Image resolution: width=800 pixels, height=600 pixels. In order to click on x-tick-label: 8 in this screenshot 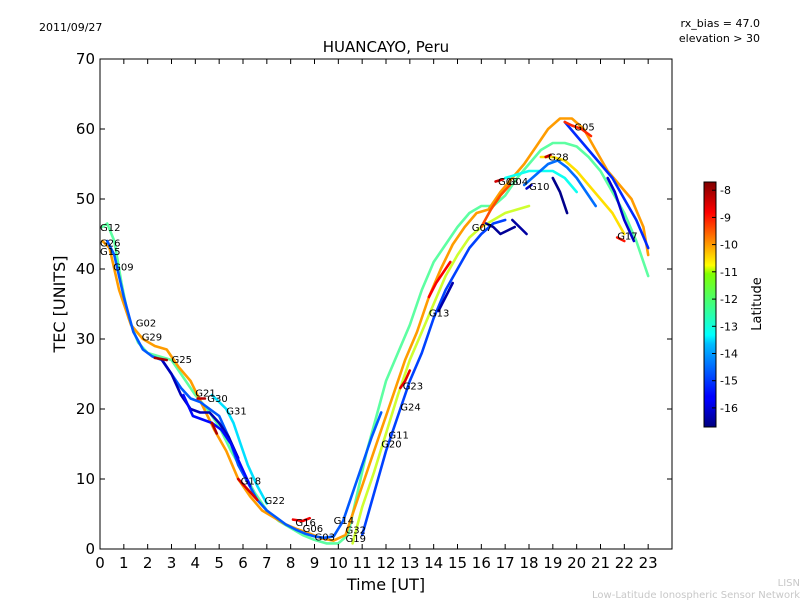, I will do `click(291, 563)`.